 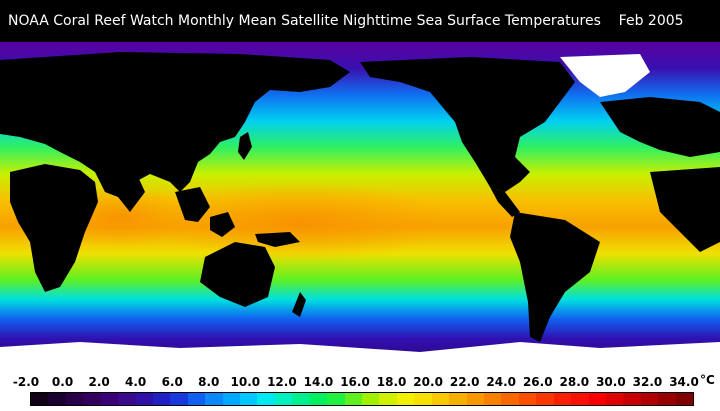 I want to click on indo-pacific-warm-pool, so click(x=300, y=222).